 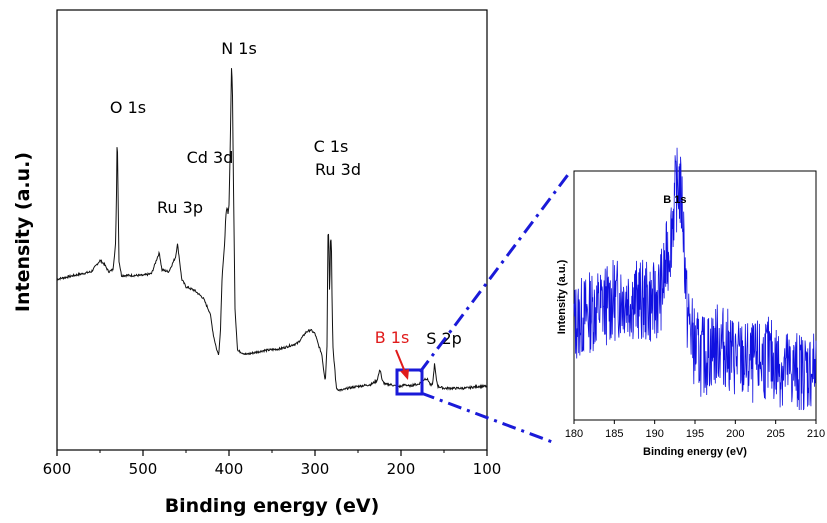 What do you see at coordinates (180, 207) in the screenshot?
I see `peak-label-ru-3p: Ru 3p` at bounding box center [180, 207].